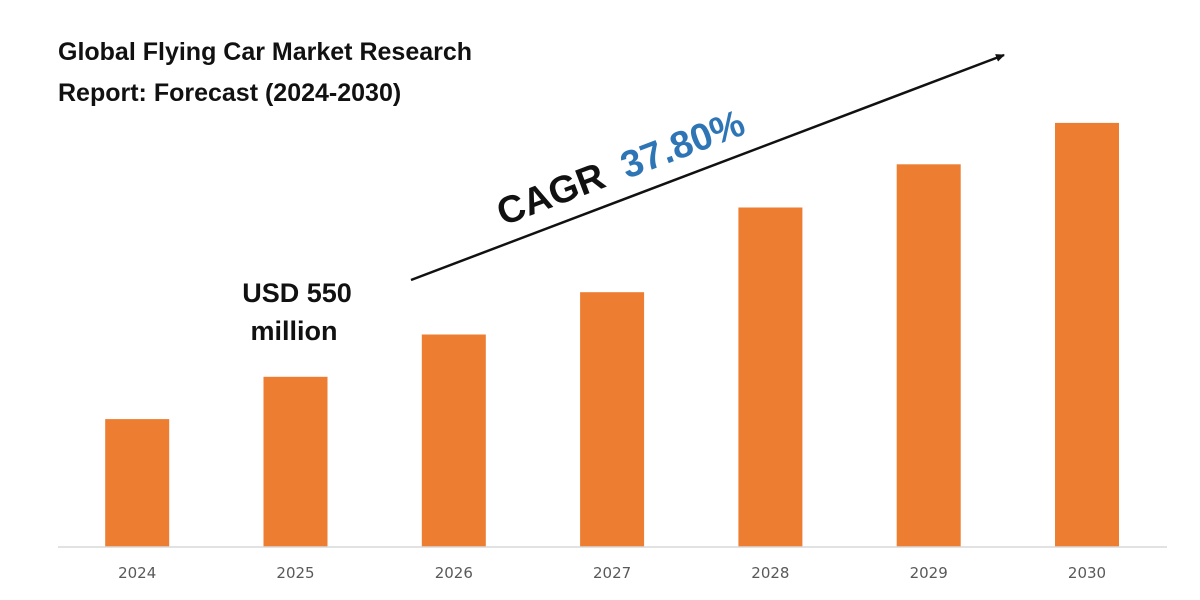 Image resolution: width=1200 pixels, height=600 pixels. I want to click on bar-2025, so click(295, 461).